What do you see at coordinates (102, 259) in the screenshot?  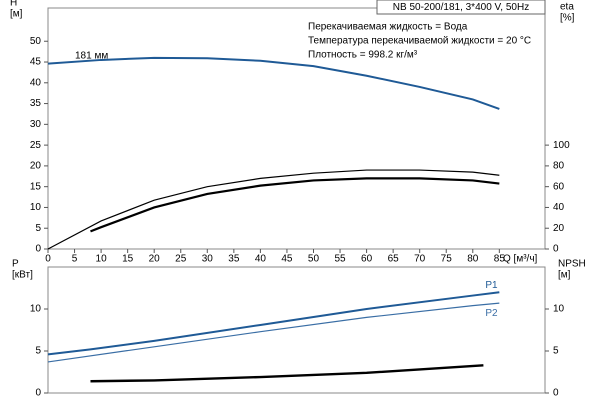 I see `x-tick-label: 10` at bounding box center [102, 259].